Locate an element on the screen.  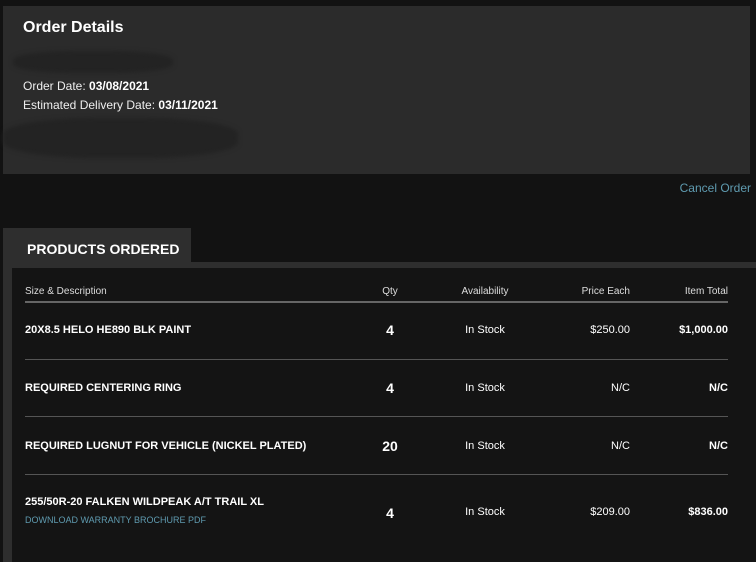
header-availability: Availability is located at coordinates (485, 291).